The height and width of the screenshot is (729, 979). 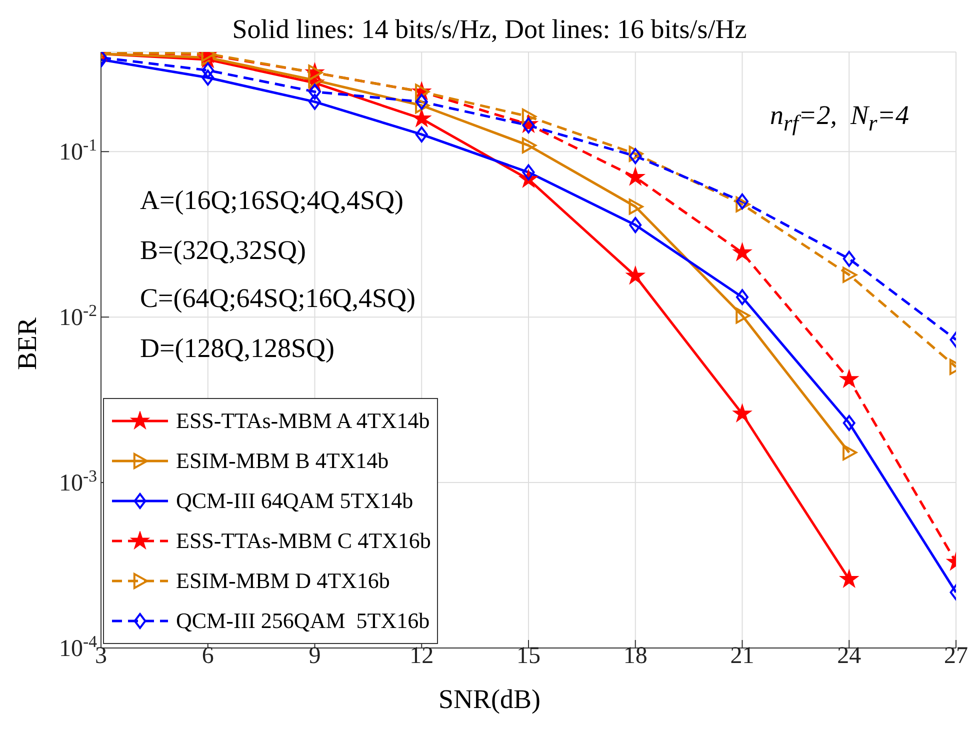 What do you see at coordinates (272, 200) in the screenshot?
I see `annotation: A=(16Q;16SQ;4Q,4SQ)` at bounding box center [272, 200].